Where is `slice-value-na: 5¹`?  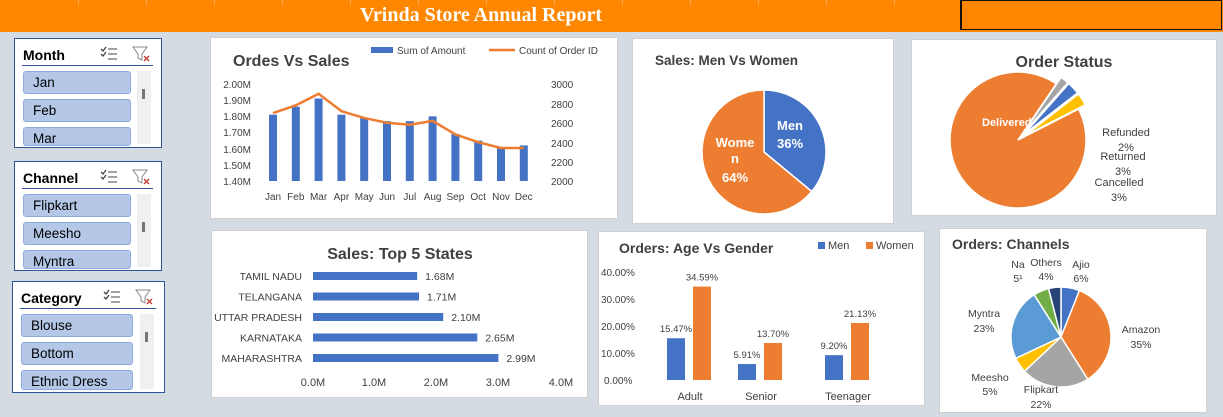
slice-value-na: 5¹ is located at coordinates (1018, 279).